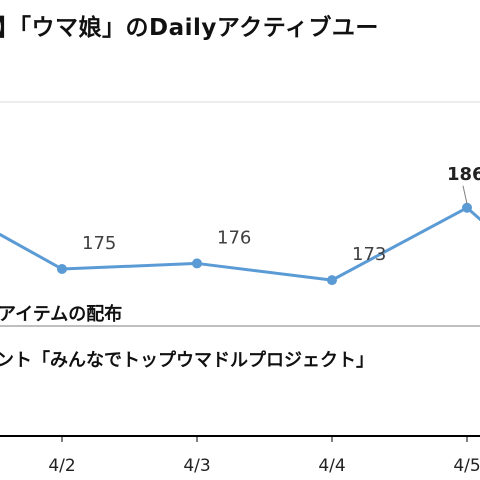  What do you see at coordinates (234, 237) in the screenshot?
I see `data-label: 176` at bounding box center [234, 237].